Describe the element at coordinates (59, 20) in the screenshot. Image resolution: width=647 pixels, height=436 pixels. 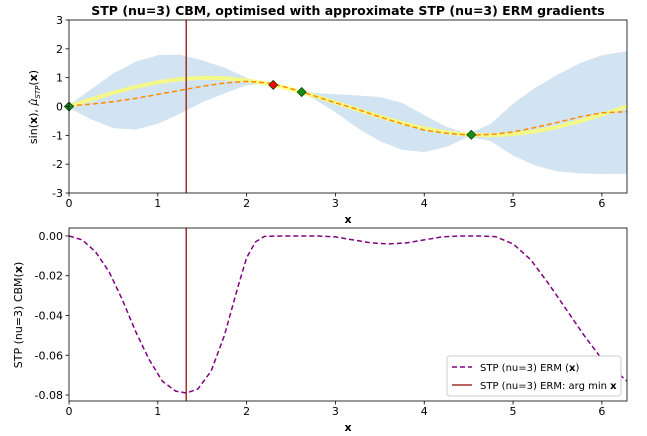
I see `top-y-tick-label: 3` at that location.